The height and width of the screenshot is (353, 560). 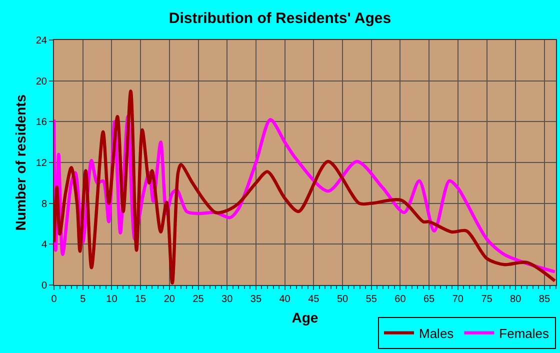 What do you see at coordinates (198, 299) in the screenshot?
I see `x-tick-label: 25` at bounding box center [198, 299].